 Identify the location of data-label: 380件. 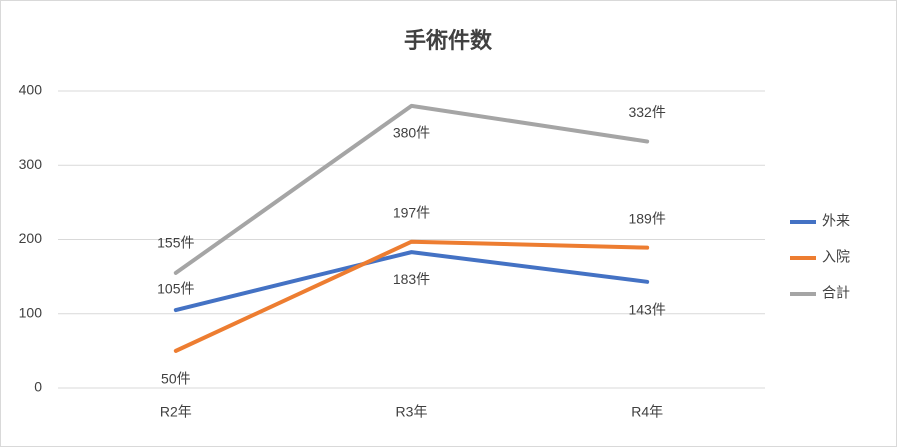
(411, 133).